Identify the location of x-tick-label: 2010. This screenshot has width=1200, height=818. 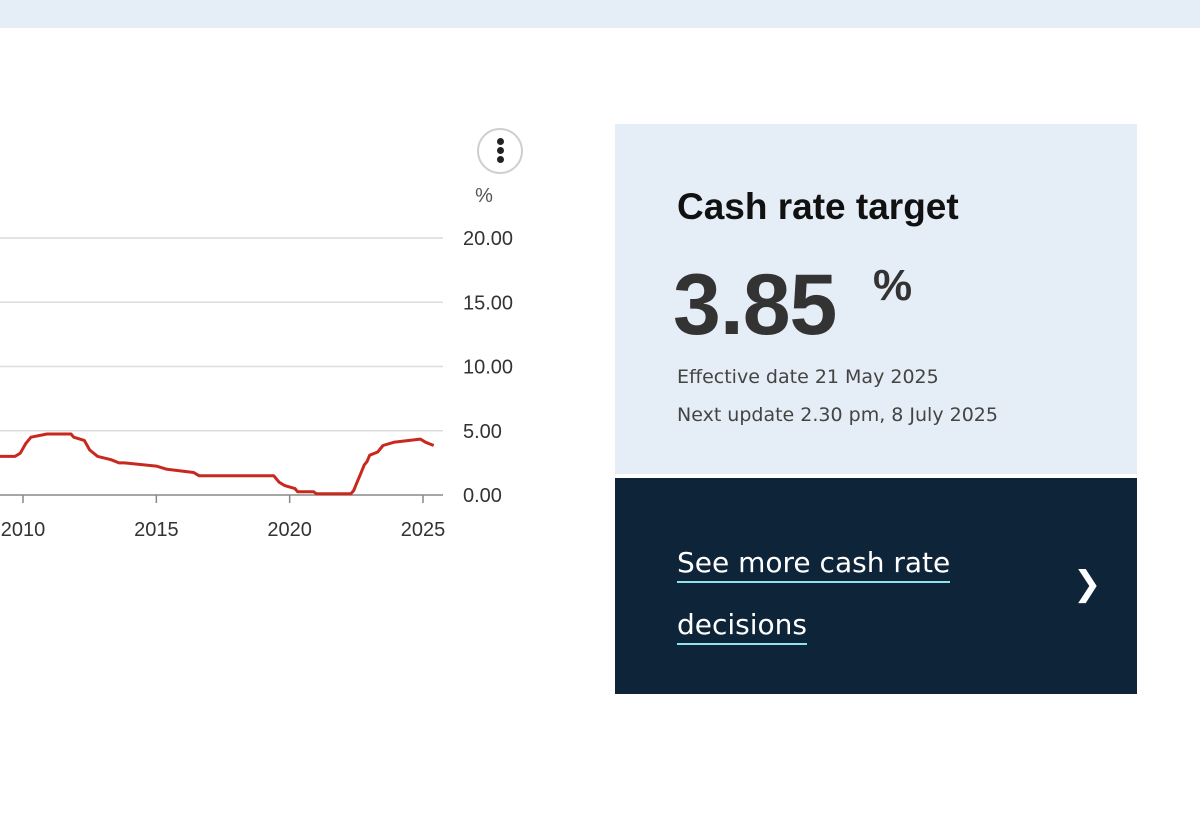
(23, 530).